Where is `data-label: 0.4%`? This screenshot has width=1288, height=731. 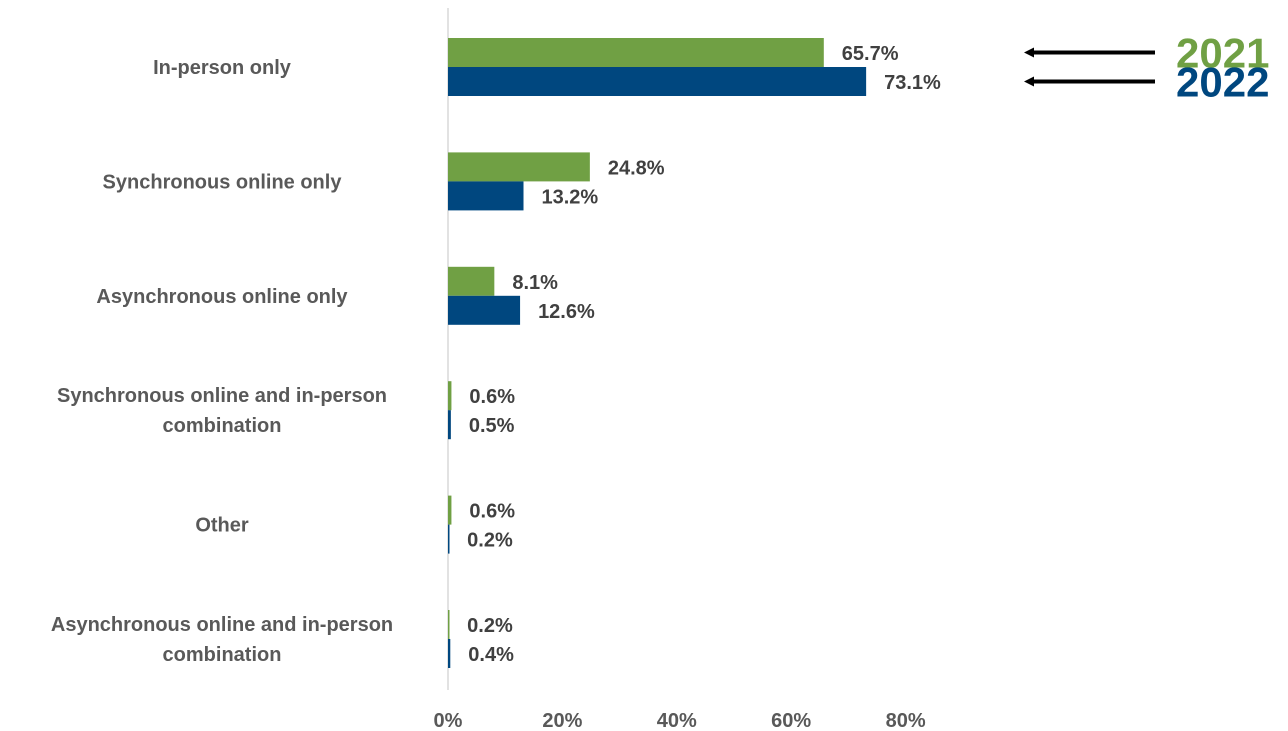
data-label: 0.4% is located at coordinates (491, 655).